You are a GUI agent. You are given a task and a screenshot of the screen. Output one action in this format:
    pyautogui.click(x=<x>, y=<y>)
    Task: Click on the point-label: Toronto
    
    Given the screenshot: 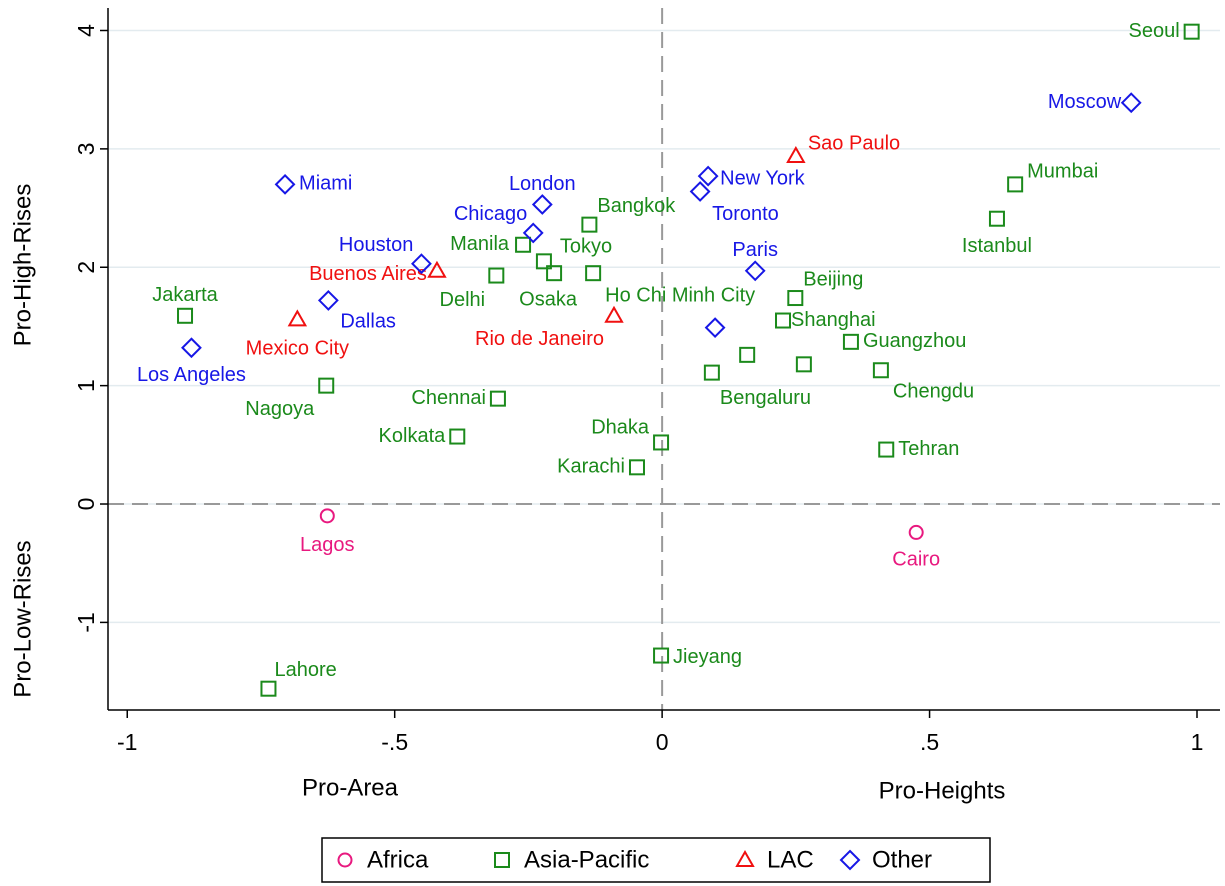 What is the action you would take?
    pyautogui.click(x=745, y=214)
    